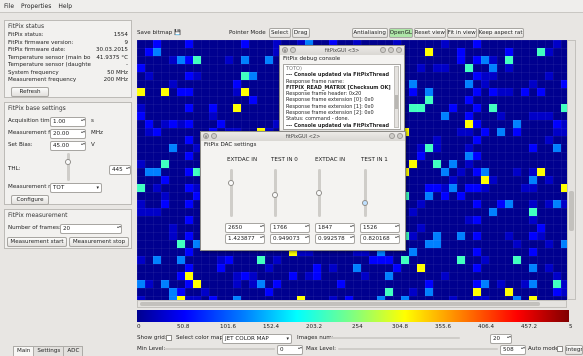 The image size is (583, 356). What do you see at coordinates (65, 6) in the screenshot?
I see `menu-help: Help` at bounding box center [65, 6].